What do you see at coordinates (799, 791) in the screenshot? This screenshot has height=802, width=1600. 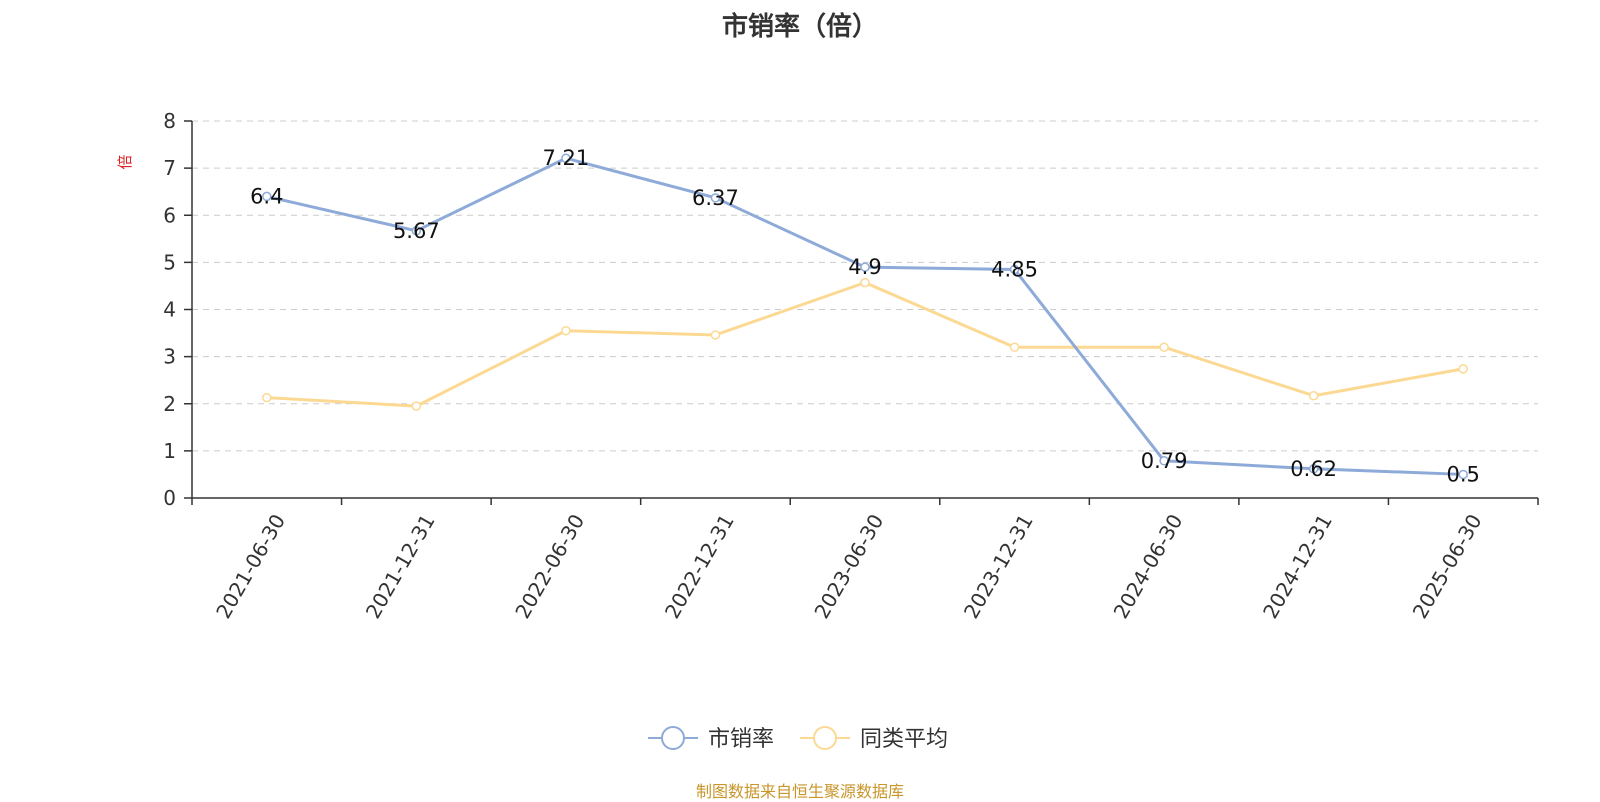 I see `data-source-note: 制图数据来自恒生聚源数据库` at bounding box center [799, 791].